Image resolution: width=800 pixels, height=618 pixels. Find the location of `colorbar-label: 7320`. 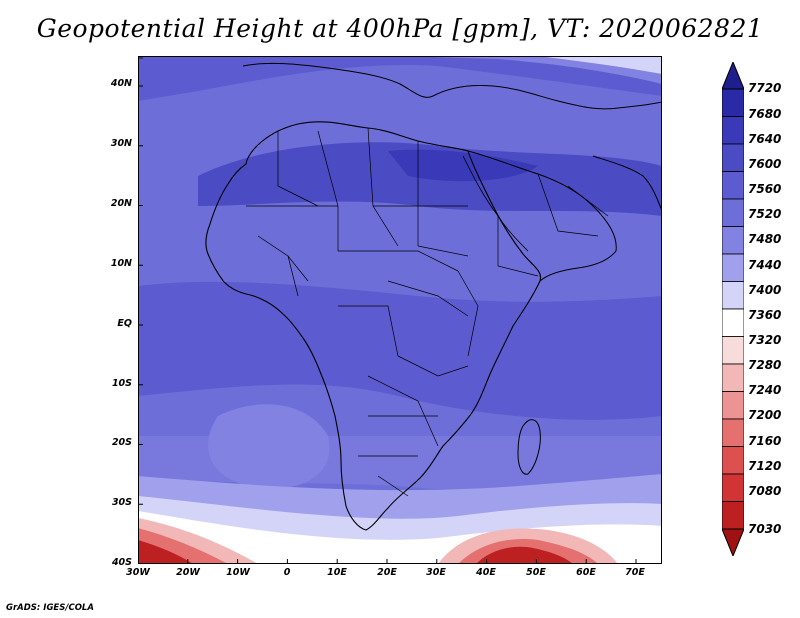

colorbar-label: 7320 is located at coordinates (765, 340).